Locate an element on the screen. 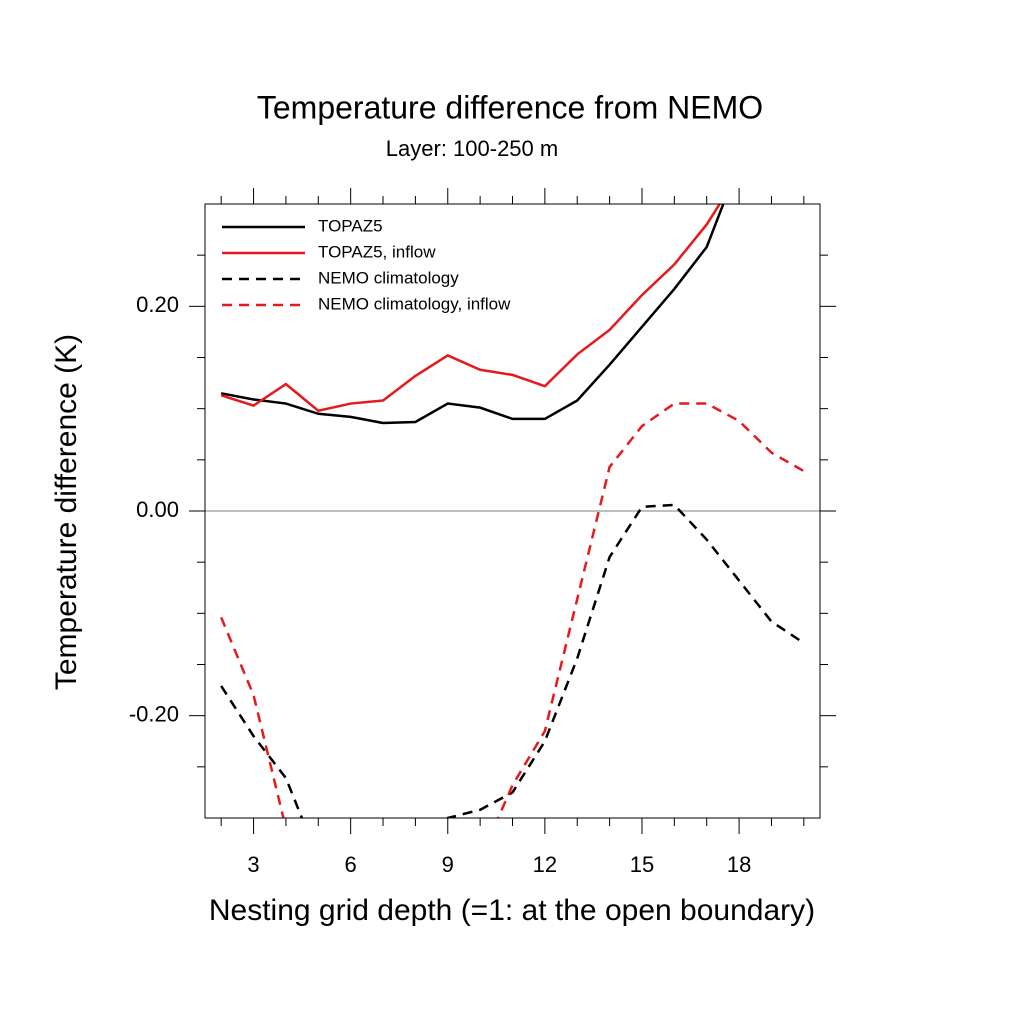 The width and height of the screenshot is (1024, 1024). x-tick-label: 12 is located at coordinates (545, 864).